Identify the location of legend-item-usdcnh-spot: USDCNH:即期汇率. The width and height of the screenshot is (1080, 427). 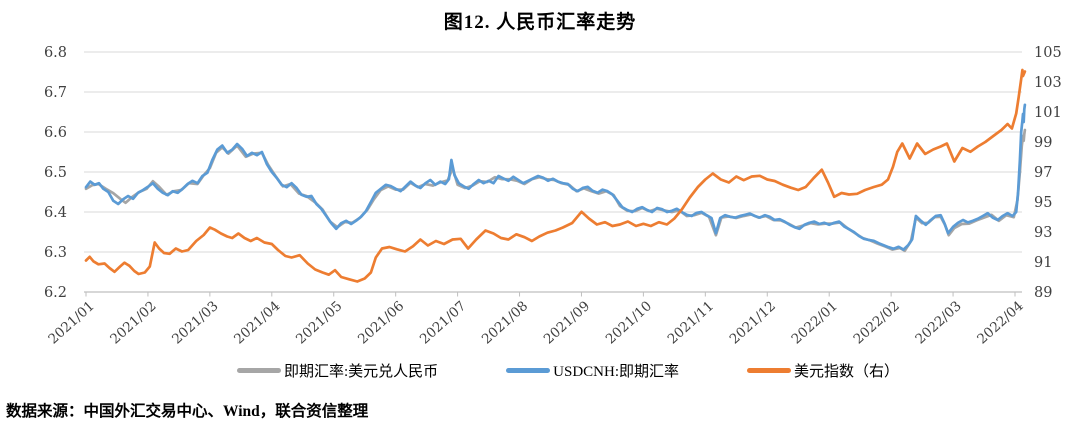
(592, 370).